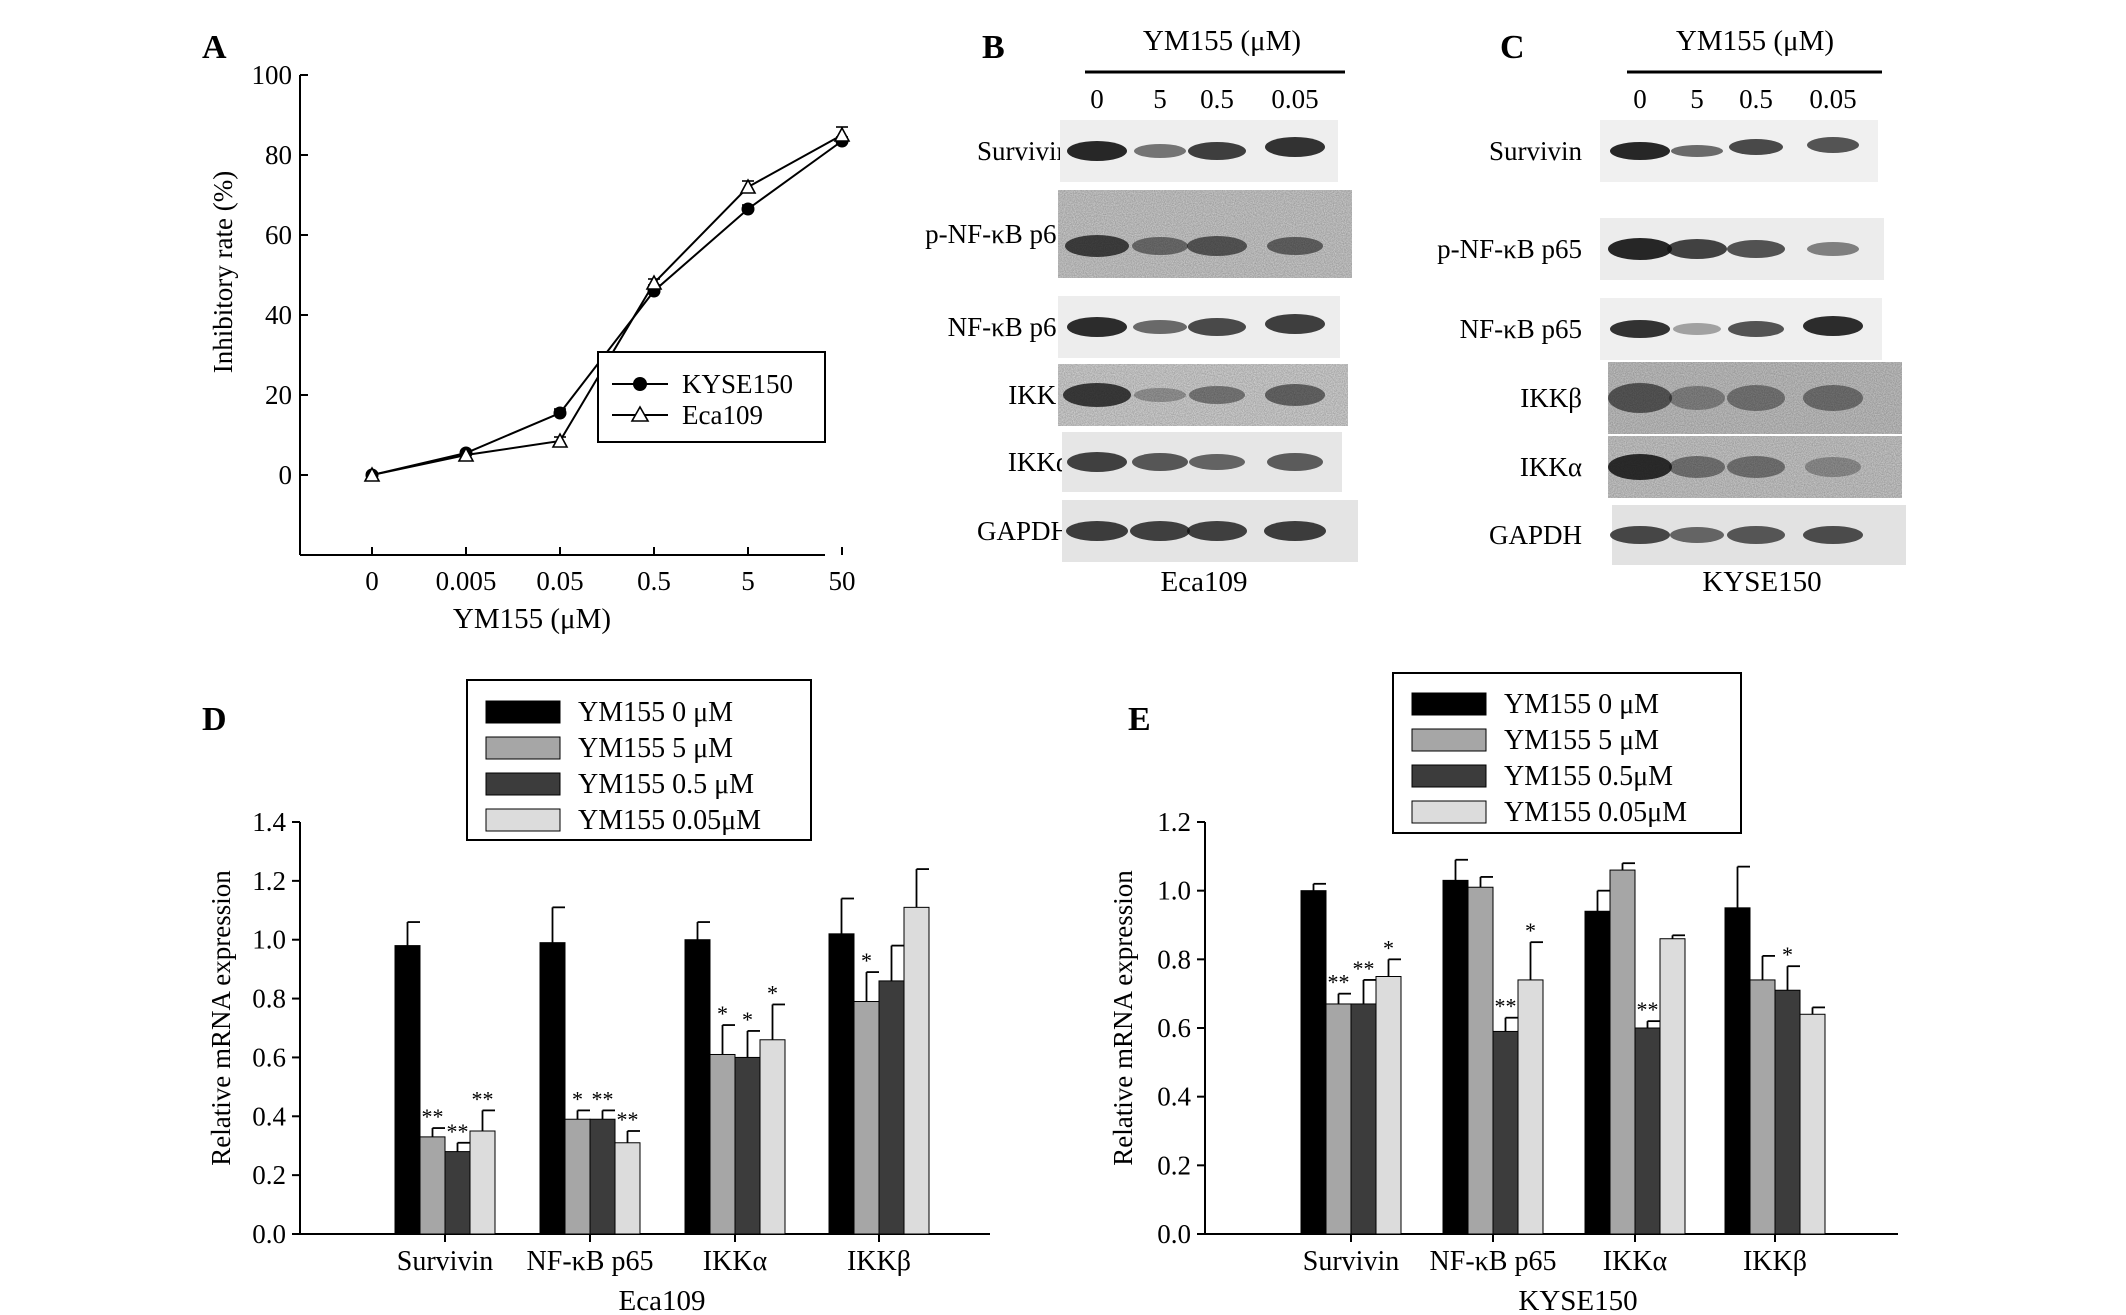  Describe the element at coordinates (666, 784) in the screenshot. I see `legend-label-ym155-0-5-m: YM155 0.5 μM` at that location.